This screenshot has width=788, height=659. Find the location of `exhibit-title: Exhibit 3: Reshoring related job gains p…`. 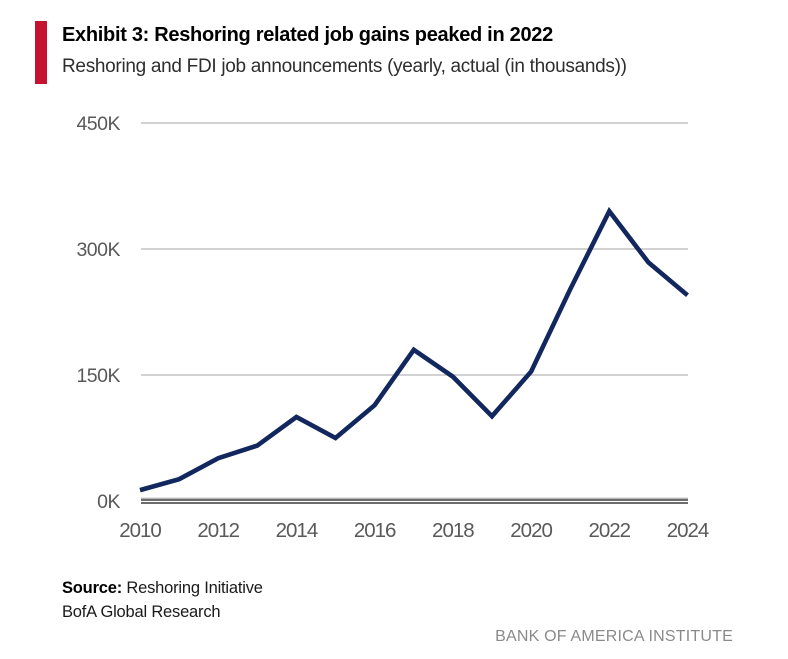

exhibit-title: Exhibit 3: Reshoring related job gains p… is located at coordinates (307, 35).